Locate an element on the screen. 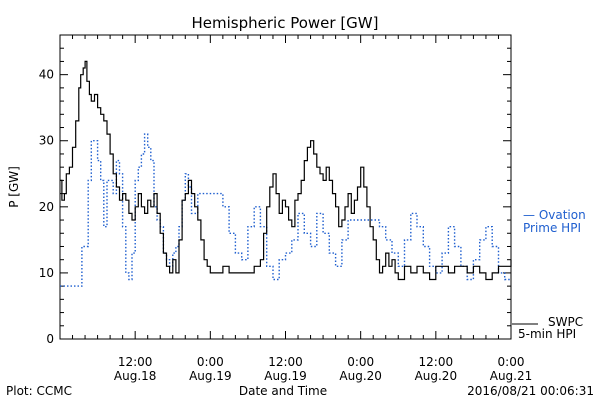 This screenshot has height=400, width=600. legend-ovation-line1: — Ovation is located at coordinates (554, 215).